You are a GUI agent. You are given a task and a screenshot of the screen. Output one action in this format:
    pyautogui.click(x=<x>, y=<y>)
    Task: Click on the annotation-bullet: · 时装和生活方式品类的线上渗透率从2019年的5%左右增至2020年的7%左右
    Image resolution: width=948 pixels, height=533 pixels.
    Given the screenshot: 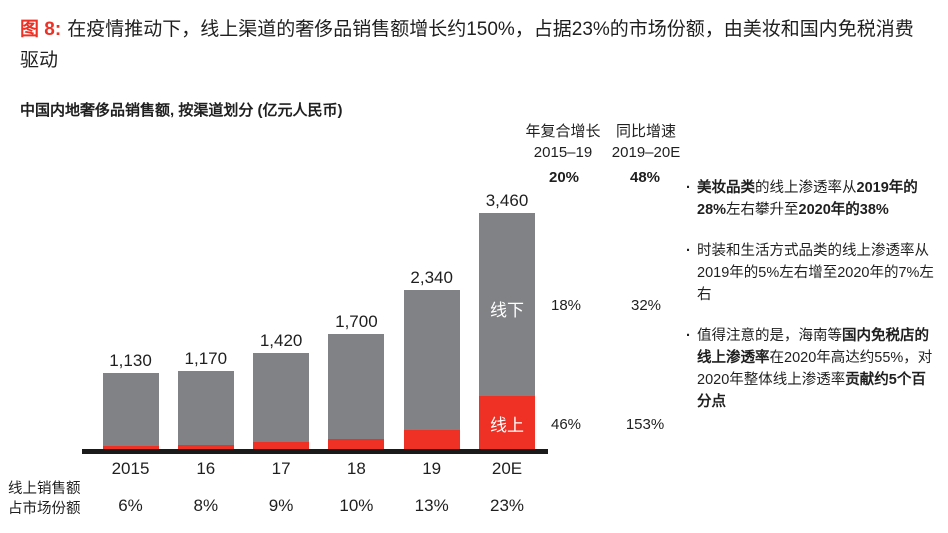 What is the action you would take?
    pyautogui.click(x=811, y=273)
    